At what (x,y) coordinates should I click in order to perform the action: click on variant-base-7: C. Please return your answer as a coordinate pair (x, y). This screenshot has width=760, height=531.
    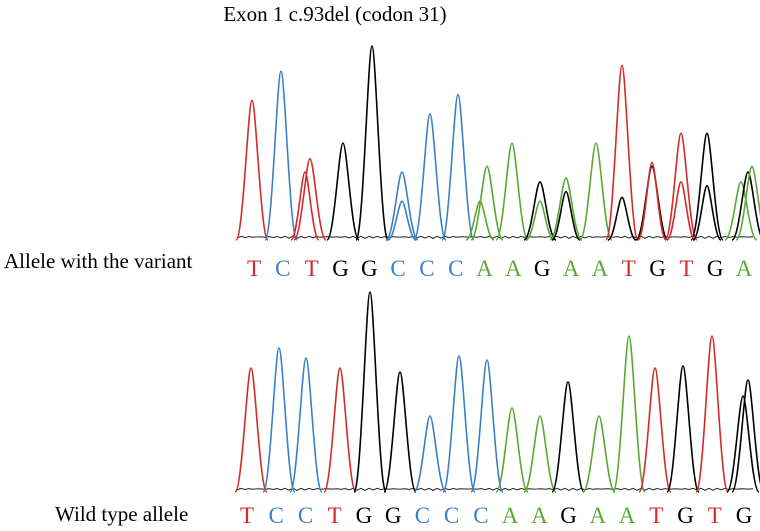
    Looking at the image, I should click on (455, 268).